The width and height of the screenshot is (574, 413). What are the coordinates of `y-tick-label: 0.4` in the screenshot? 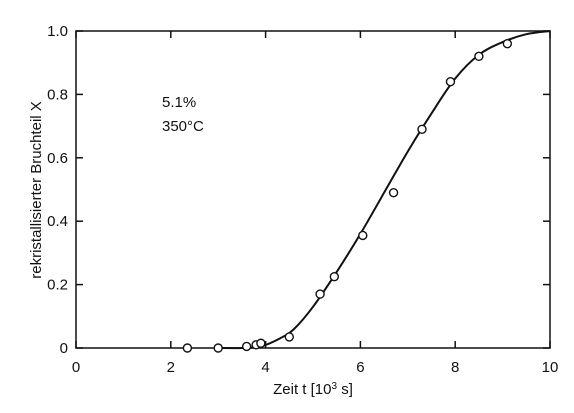 It's located at (57, 221).